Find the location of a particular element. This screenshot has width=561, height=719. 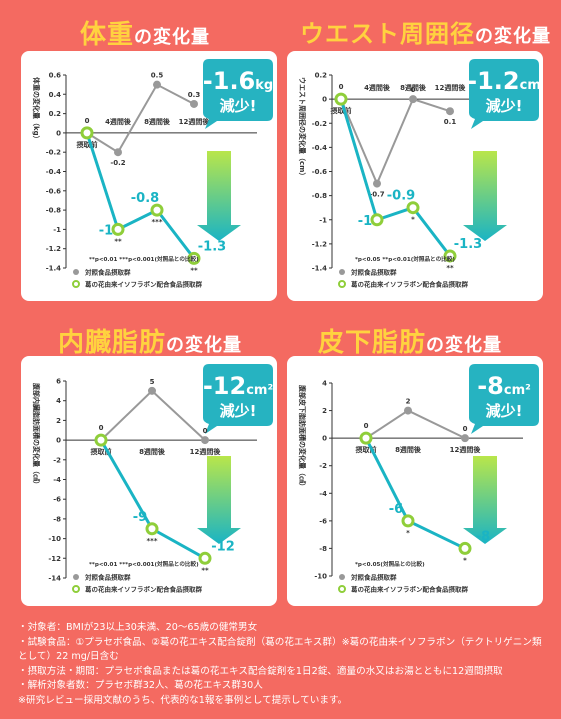

active-data-label: -12 is located at coordinates (223, 546).